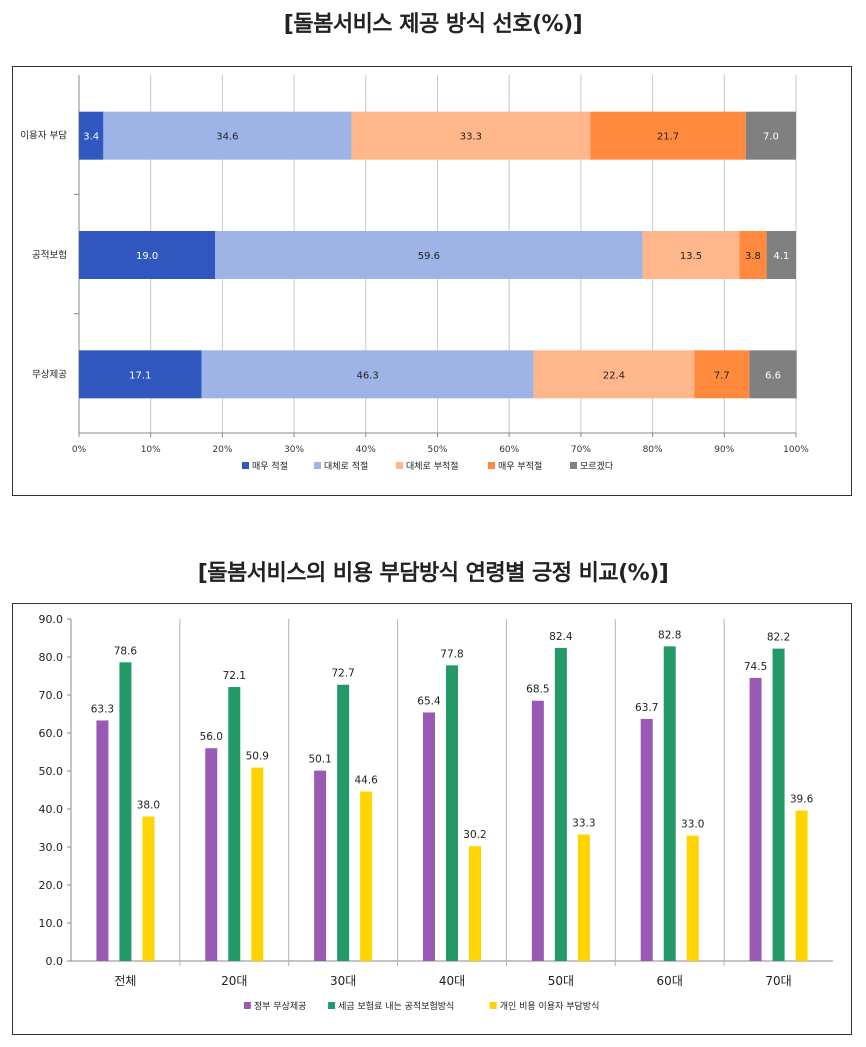 The image size is (866, 1047). What do you see at coordinates (670, 981) in the screenshot?
I see `x-category-label: 60대` at bounding box center [670, 981].